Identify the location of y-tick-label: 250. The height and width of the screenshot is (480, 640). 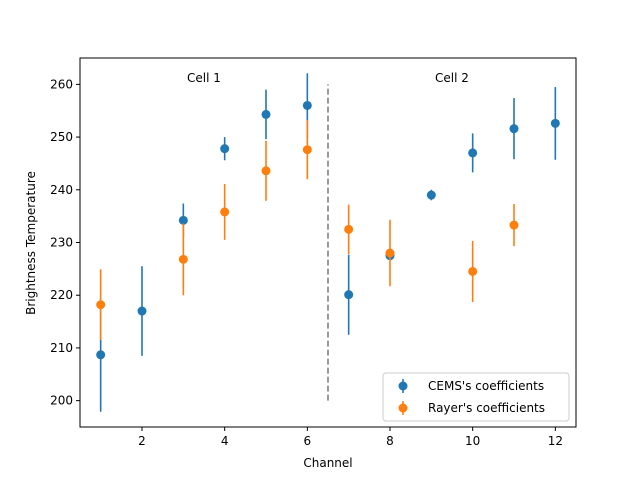
(61, 137).